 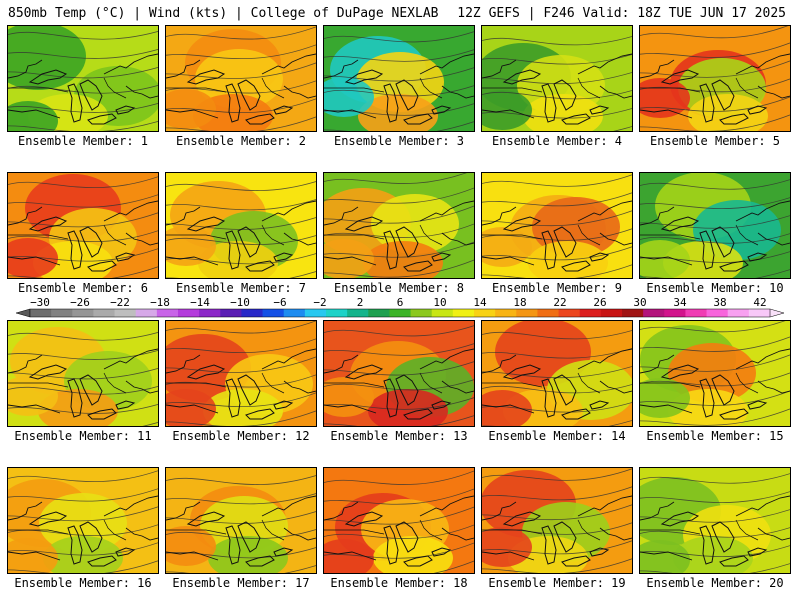 What do you see at coordinates (557, 436) in the screenshot?
I see `ensemble-member-label: Ensemble Member: 14` at bounding box center [557, 436].